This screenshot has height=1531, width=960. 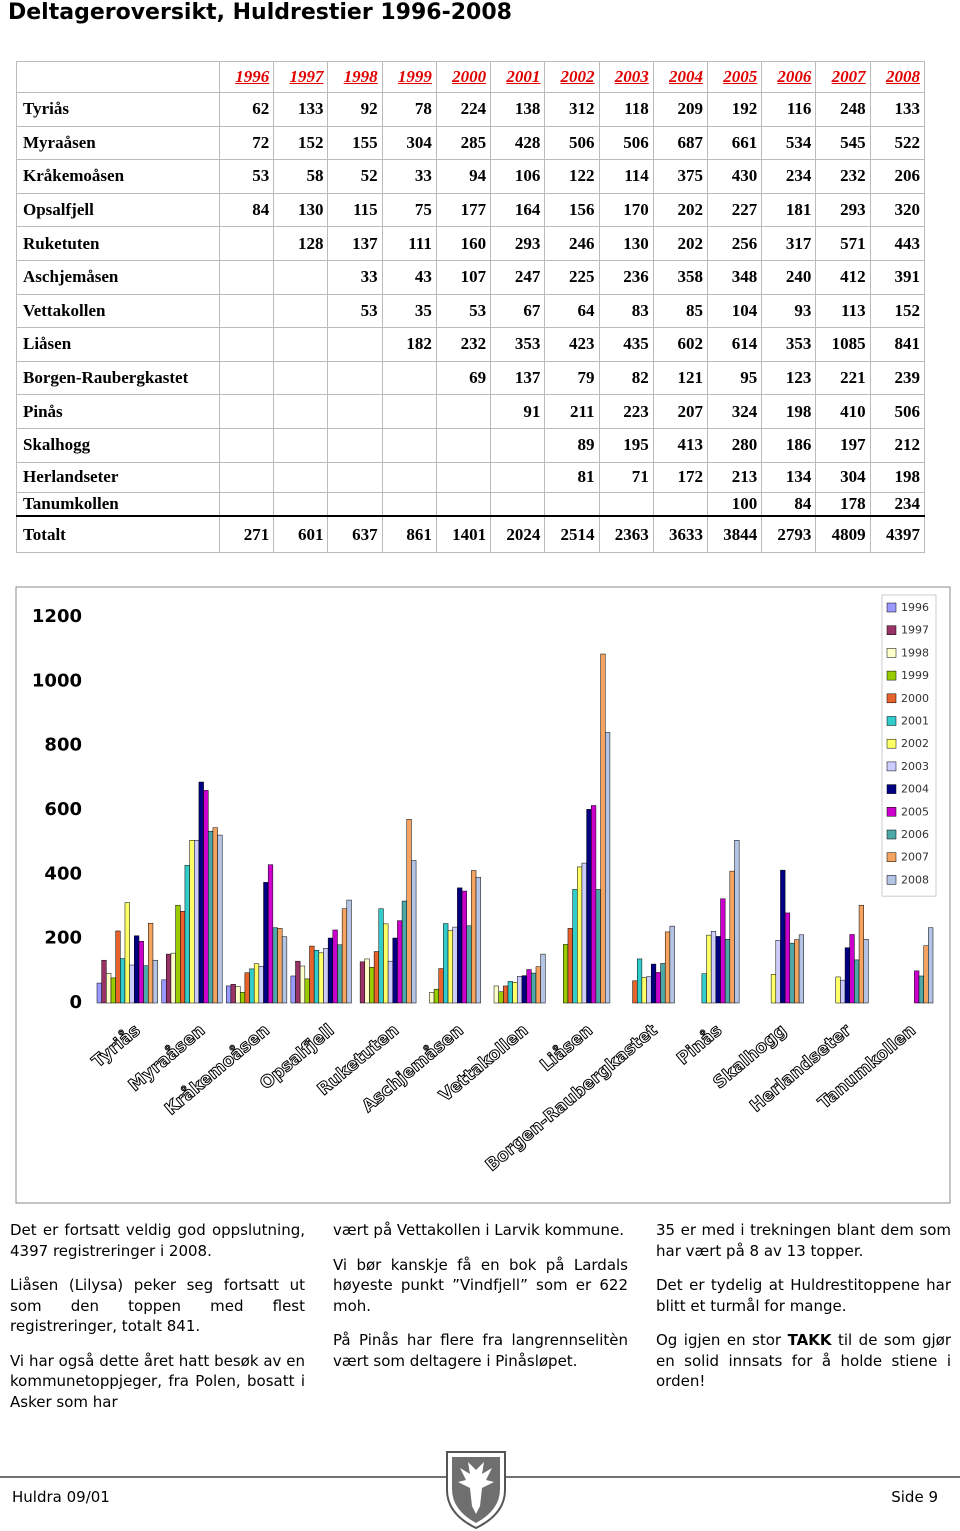 What do you see at coordinates (626, 277) in the screenshot?
I see `count-cell: 236` at bounding box center [626, 277].